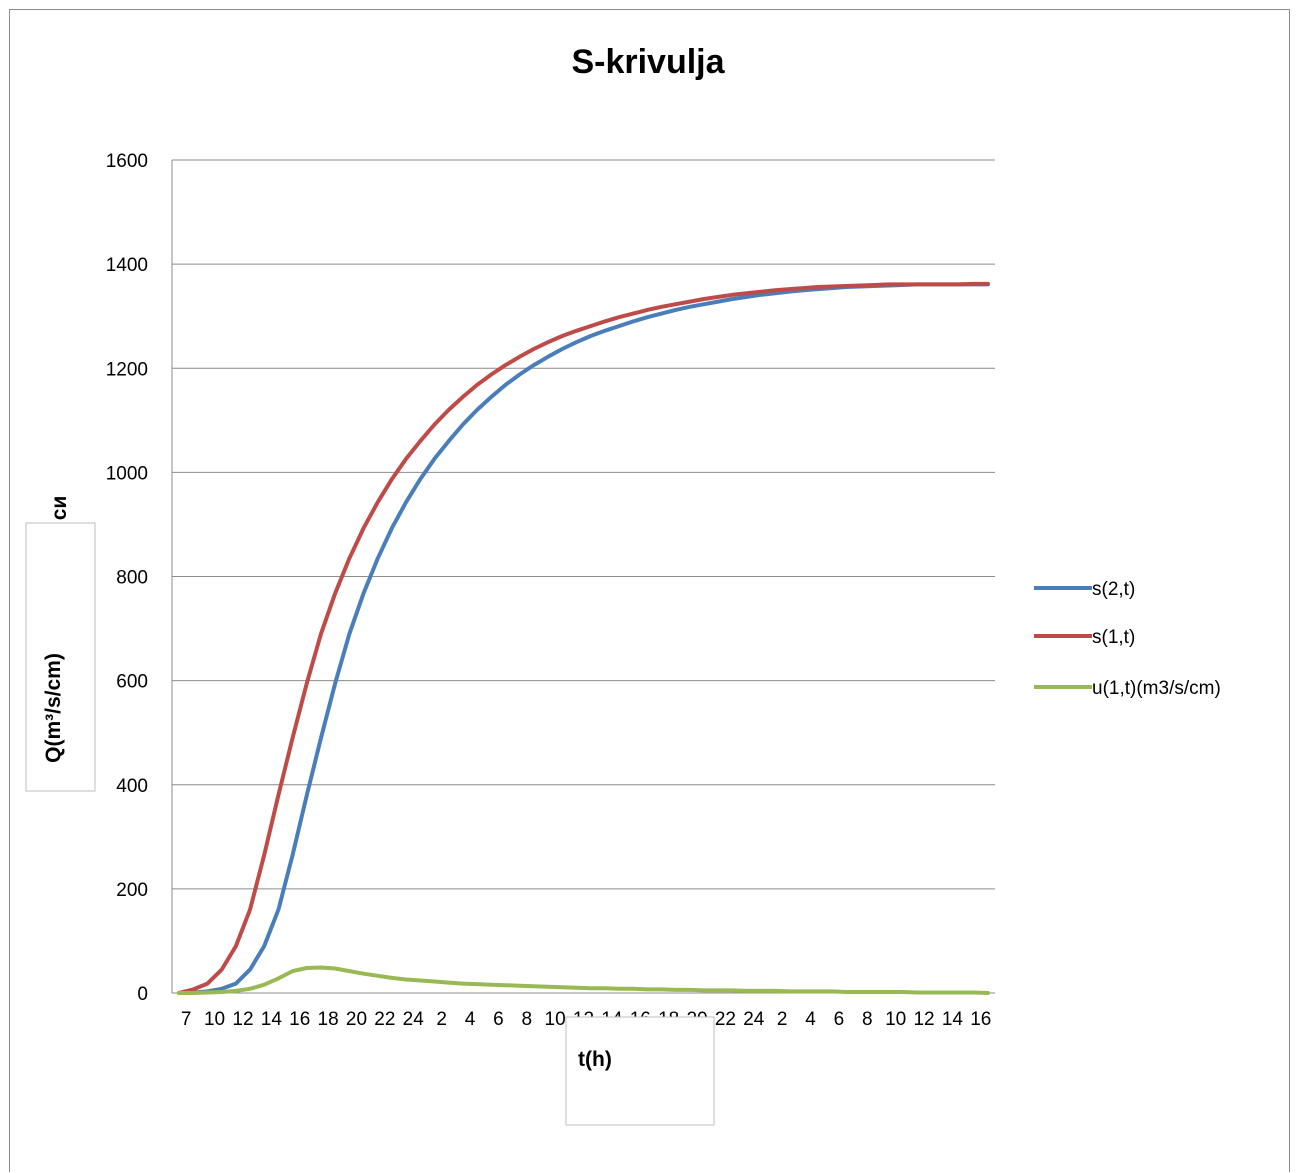  I want to click on y-tick-label: 1400, so click(127, 265).